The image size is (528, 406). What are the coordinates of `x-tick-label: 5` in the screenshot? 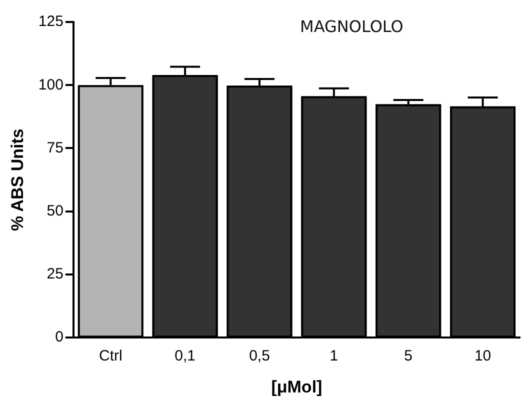 It's located at (408, 356).